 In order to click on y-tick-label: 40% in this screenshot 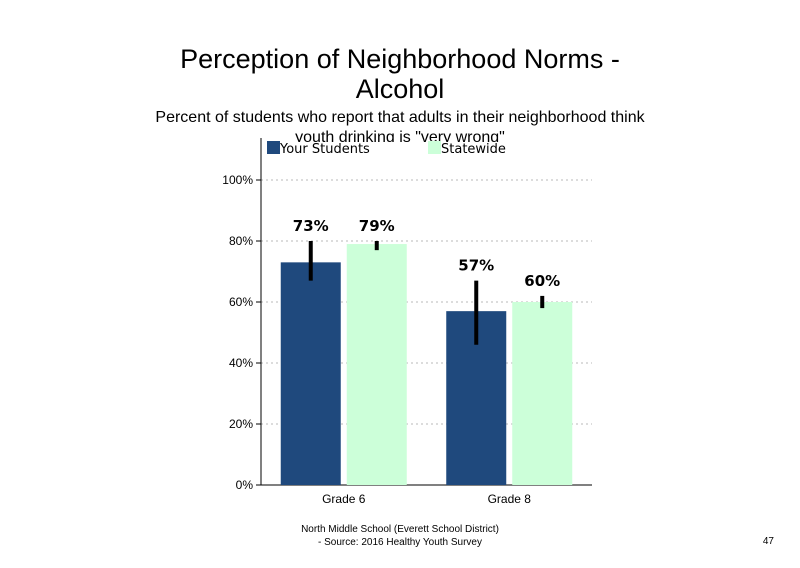, I will do `click(241, 363)`.